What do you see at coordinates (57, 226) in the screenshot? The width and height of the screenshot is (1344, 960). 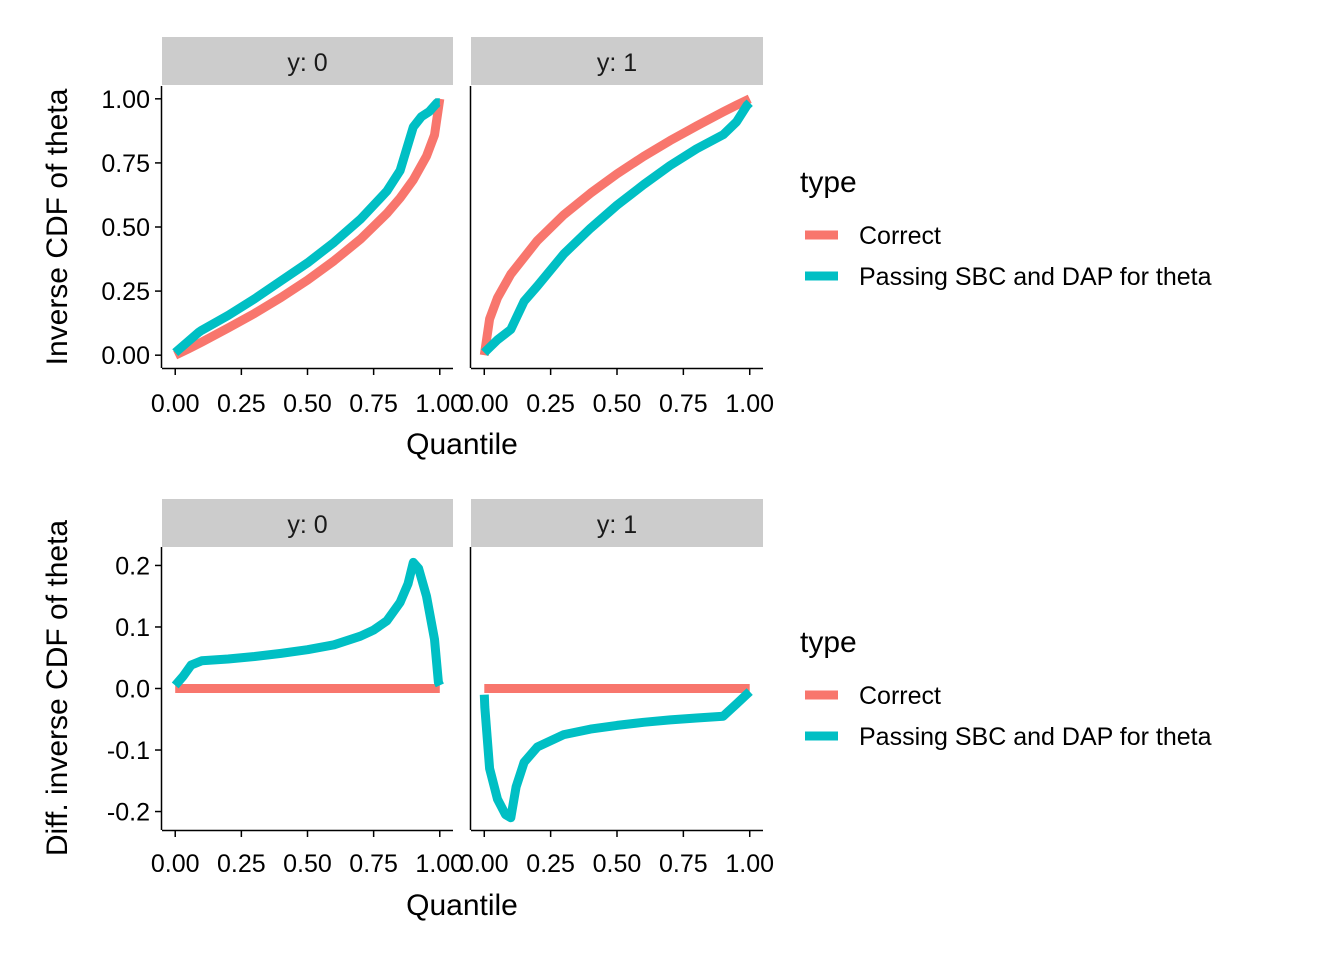 I see `y-axis-title: Inverse CDF of theta` at bounding box center [57, 226].